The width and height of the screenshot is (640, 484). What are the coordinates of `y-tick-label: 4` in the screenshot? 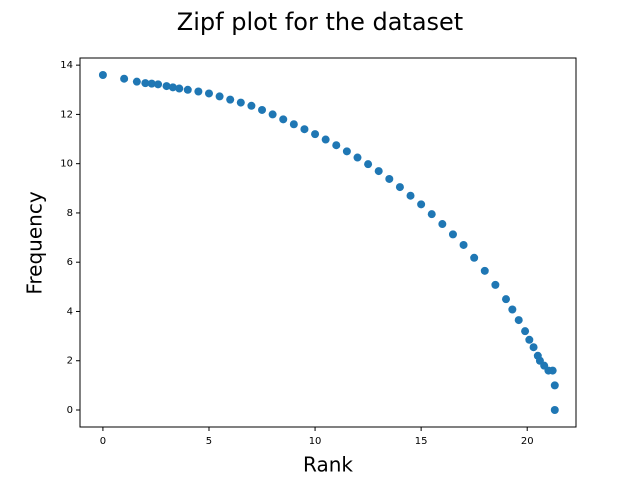 It's located at (70, 311).